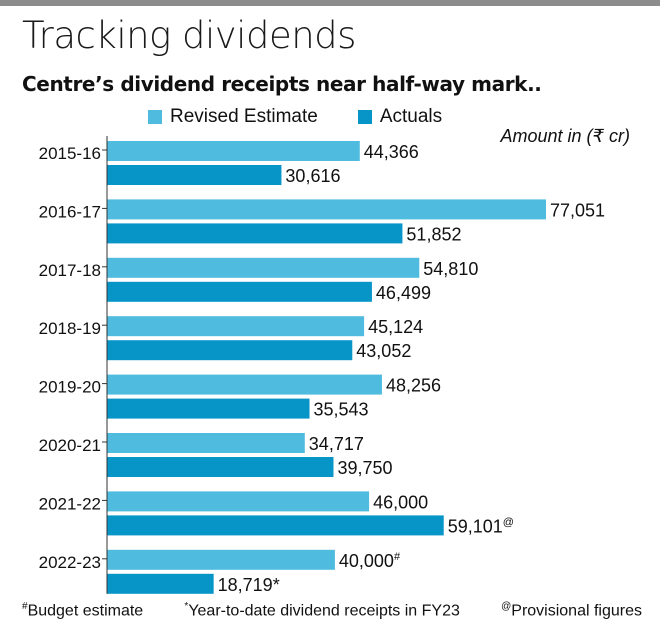 The height and width of the screenshot is (644, 660). I want to click on value-label-revised-estimate-2022-23: 40,000#, so click(370, 561).